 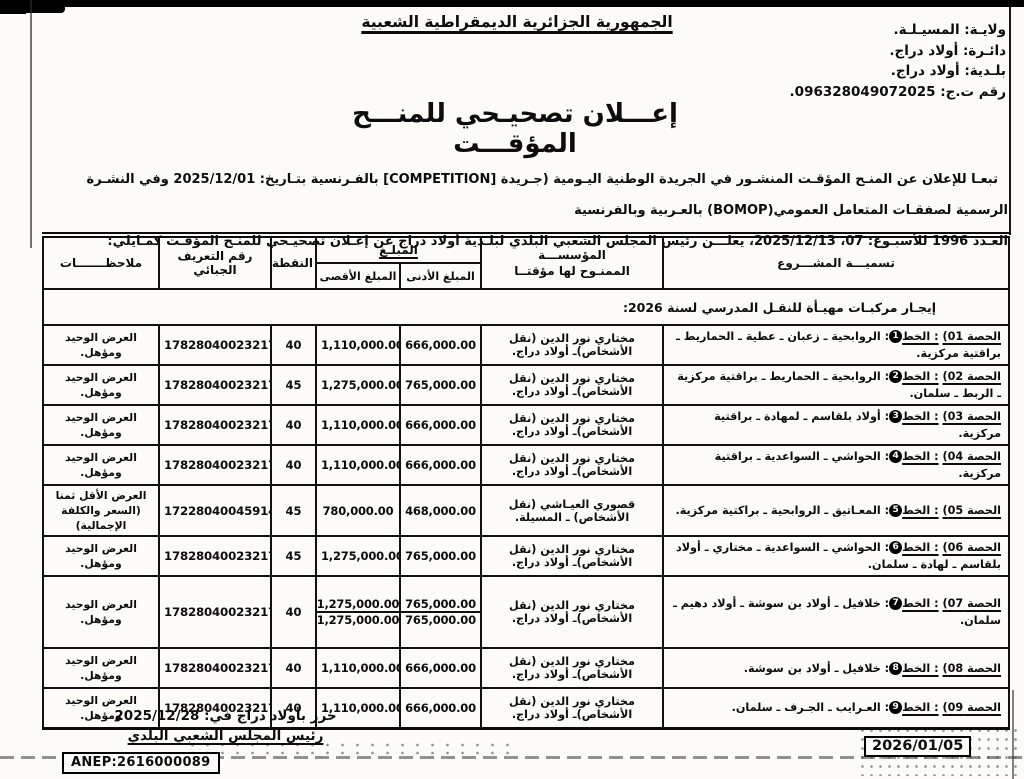 What do you see at coordinates (972, 668) in the screenshot?
I see `lot-label: الحصة 08)` at bounding box center [972, 668].